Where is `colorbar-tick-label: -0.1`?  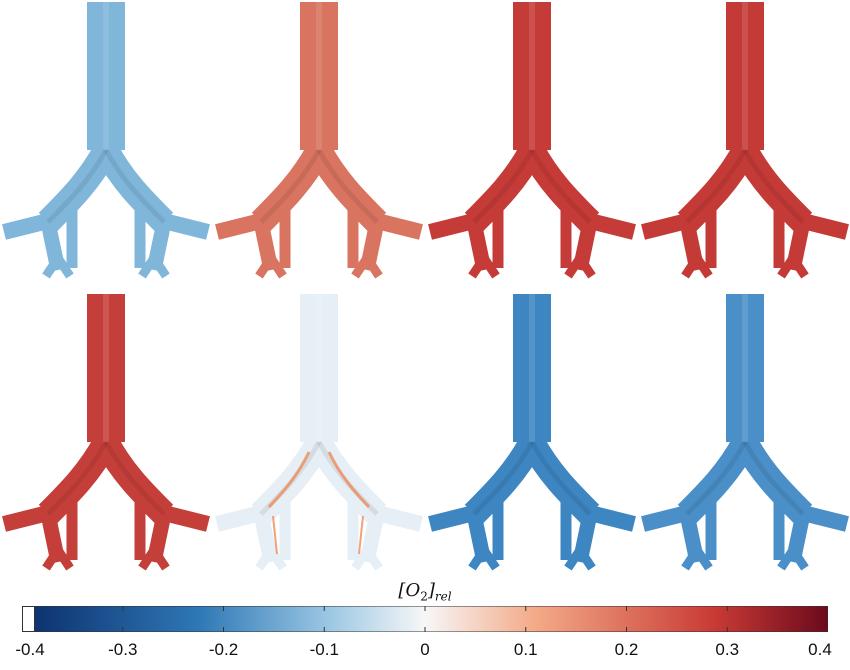
colorbar-tick-label: -0.1 is located at coordinates (324, 649).